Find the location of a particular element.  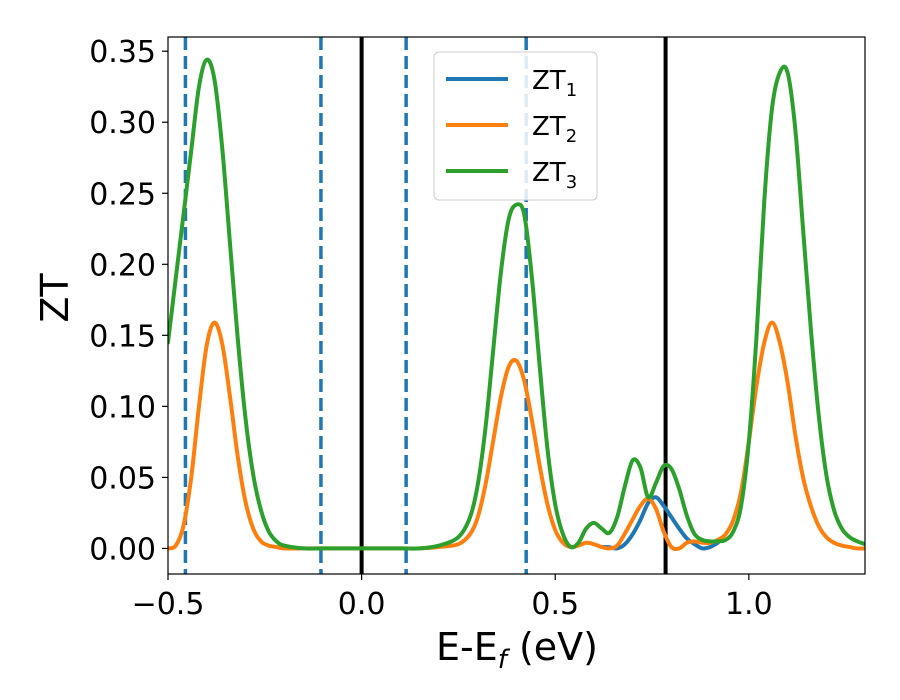

y-tick-label: 0.35 is located at coordinates (122, 52).